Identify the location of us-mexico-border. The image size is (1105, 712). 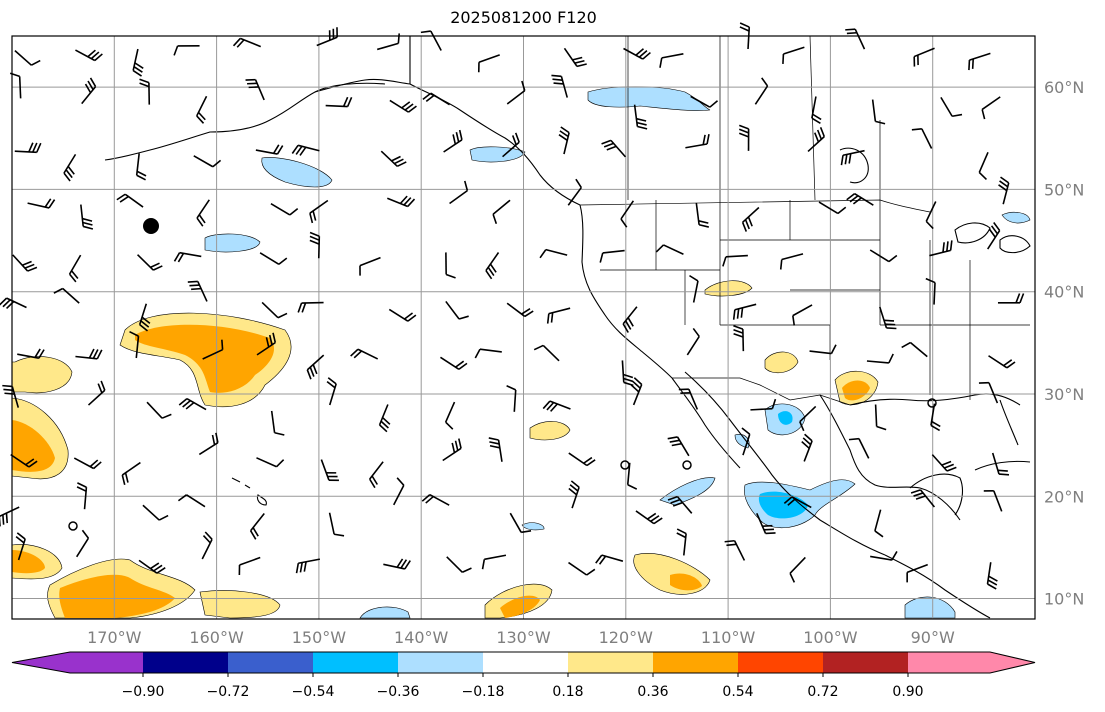
(761, 391).